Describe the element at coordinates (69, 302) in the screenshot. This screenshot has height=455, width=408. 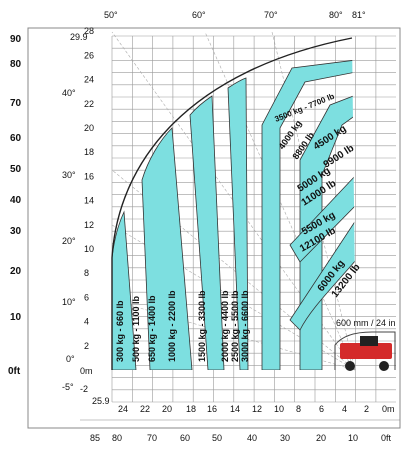
I see `angle-10: 10°` at that location.